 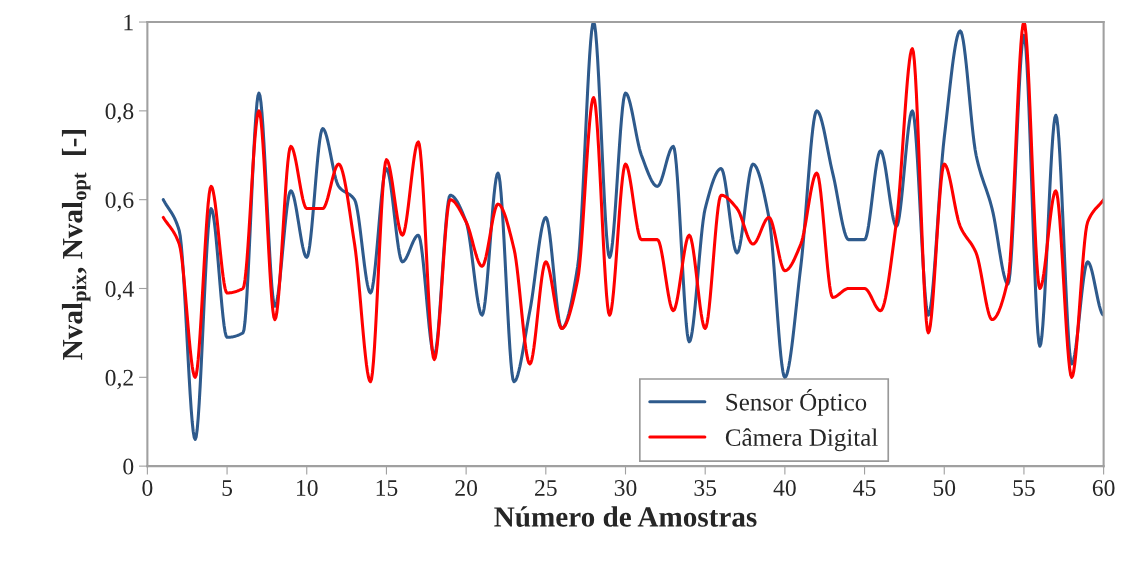 What do you see at coordinates (387, 488) in the screenshot?
I see `x-tick-label: 15` at bounding box center [387, 488].